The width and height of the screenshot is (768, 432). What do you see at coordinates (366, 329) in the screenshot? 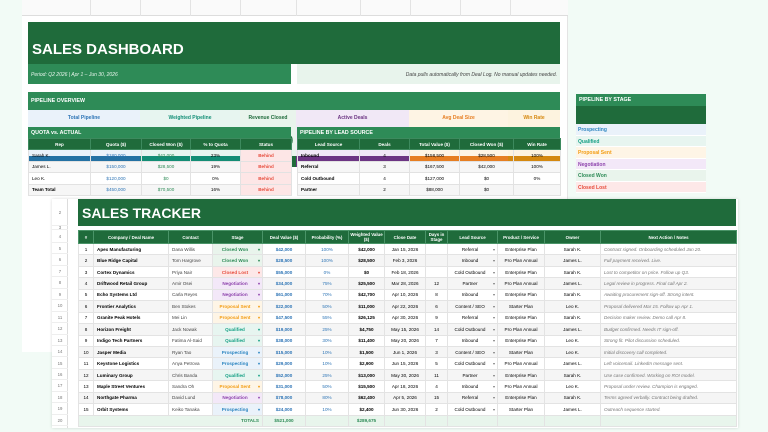
I see `table-cell: $4,750` at bounding box center [366, 329].